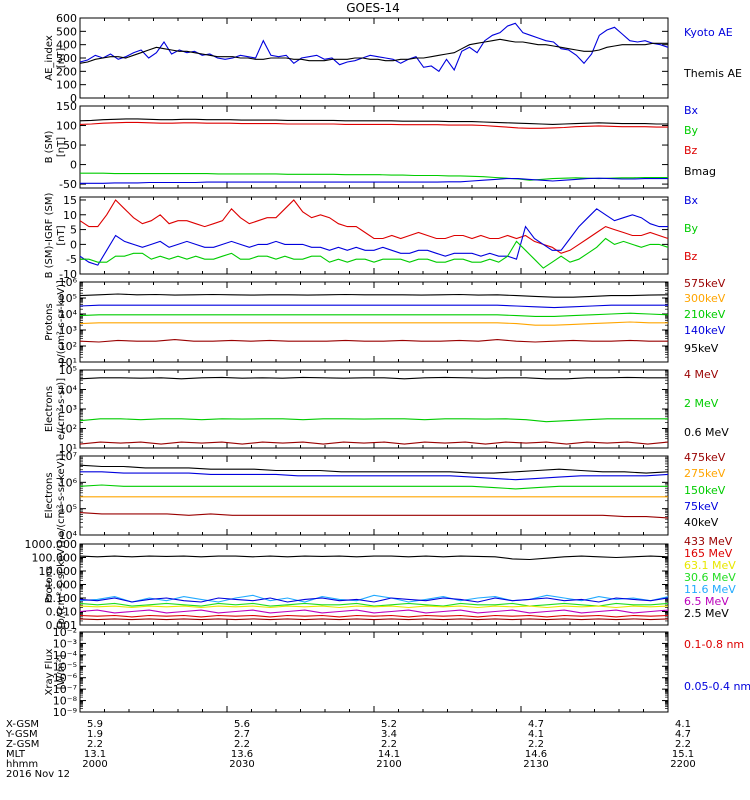 Image resolution: width=750 pixels, height=800 pixels. Describe the element at coordinates (683, 724) in the screenshot. I see `ephemeris-value: 4.1` at that location.